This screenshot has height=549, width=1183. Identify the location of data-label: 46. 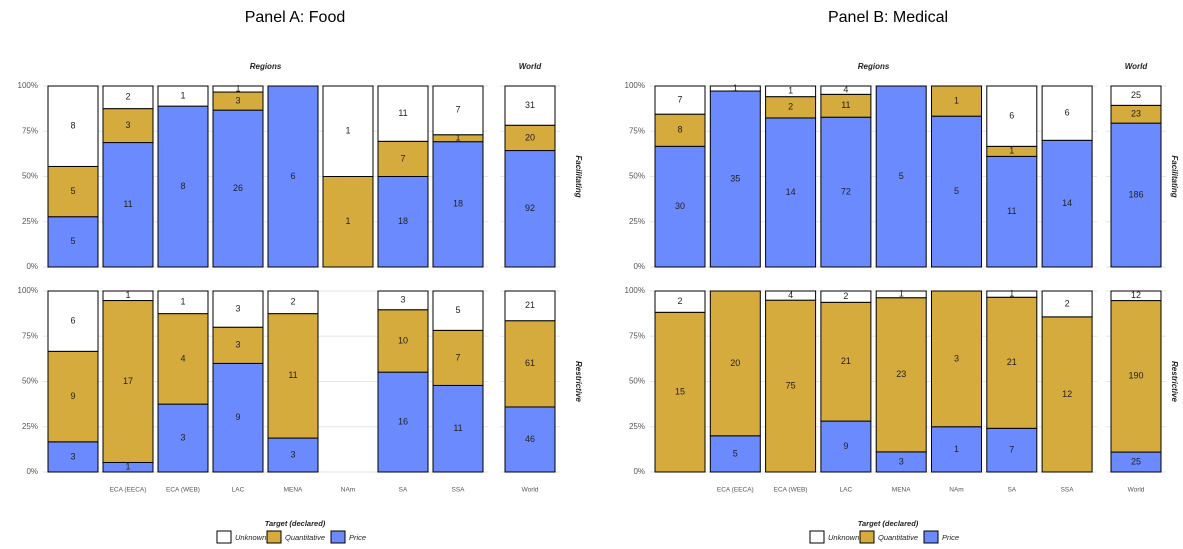
(530, 439).